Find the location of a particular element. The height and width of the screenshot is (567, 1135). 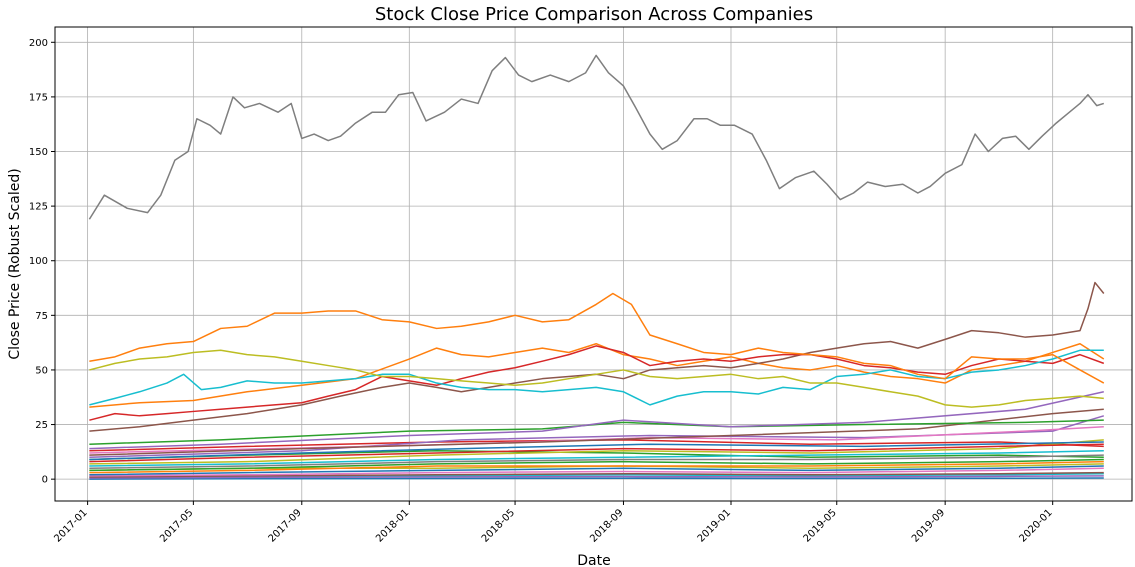

x-tick-label: 2017-09 is located at coordinates (285, 525).